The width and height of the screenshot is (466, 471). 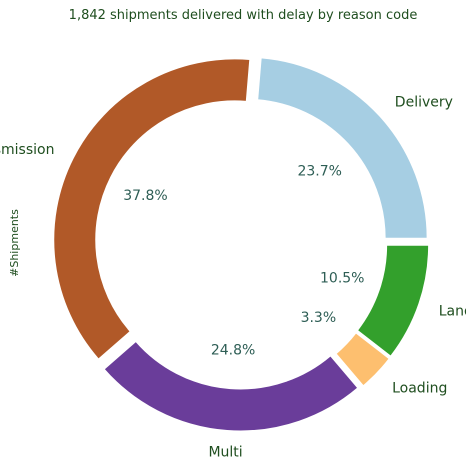 What do you see at coordinates (424, 102) in the screenshot?
I see `category-label-delivery: Delivery` at bounding box center [424, 102].